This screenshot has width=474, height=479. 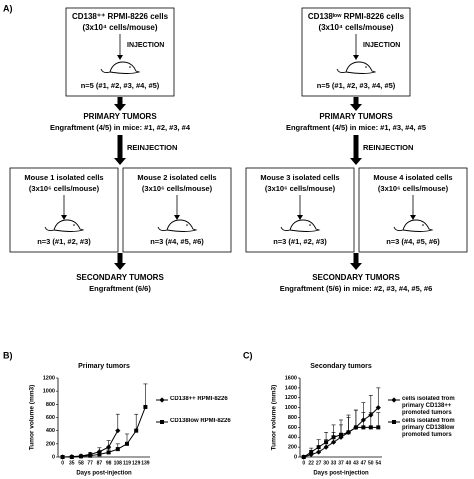 I want to click on y-tick-label: 800, so click(x=50, y=405).